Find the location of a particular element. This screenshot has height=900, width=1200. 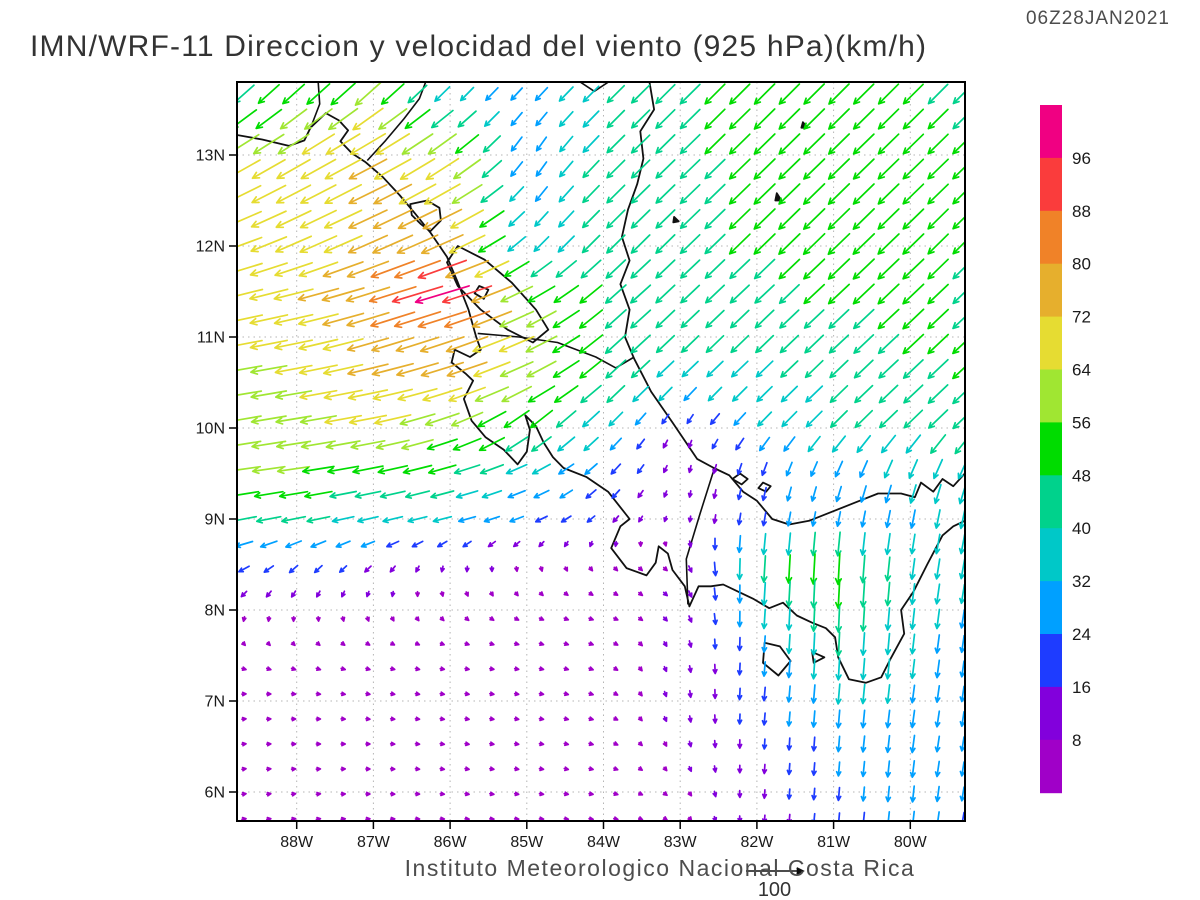

colorbar: 96 88 80 72 64 56 48 40 32 24 16 8 is located at coordinates (1065, 449).